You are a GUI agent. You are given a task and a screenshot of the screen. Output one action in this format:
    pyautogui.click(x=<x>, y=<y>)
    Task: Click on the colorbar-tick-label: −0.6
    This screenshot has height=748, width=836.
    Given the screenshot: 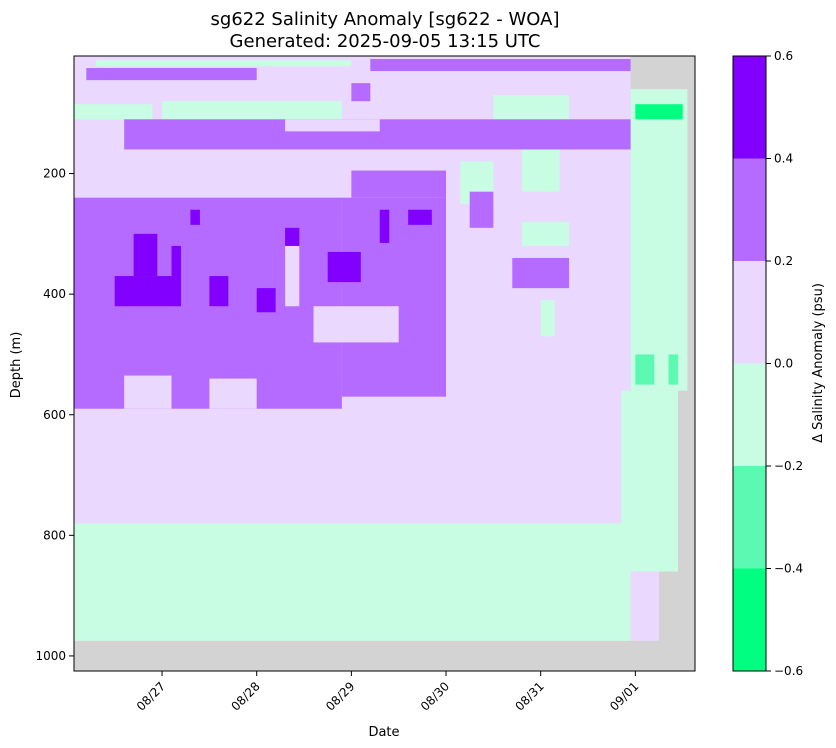 What is the action you would take?
    pyautogui.click(x=788, y=671)
    